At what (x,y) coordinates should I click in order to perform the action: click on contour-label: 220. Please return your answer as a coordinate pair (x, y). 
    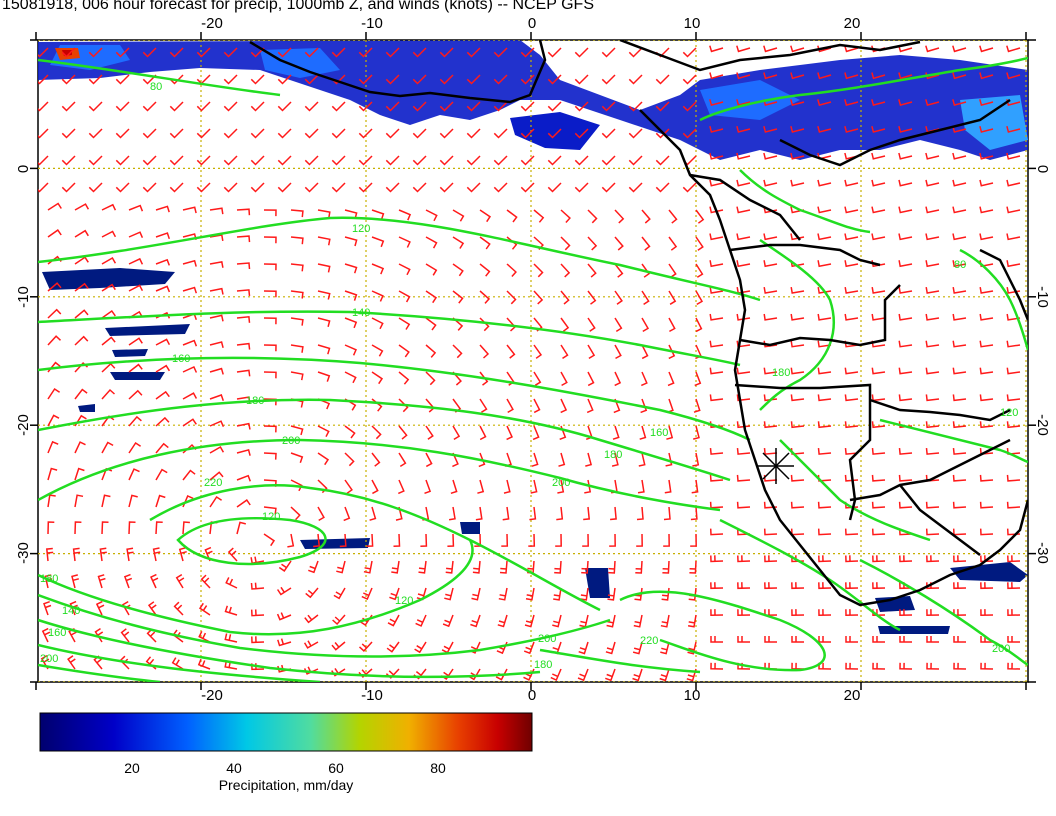
    Looking at the image, I should click on (213, 483).